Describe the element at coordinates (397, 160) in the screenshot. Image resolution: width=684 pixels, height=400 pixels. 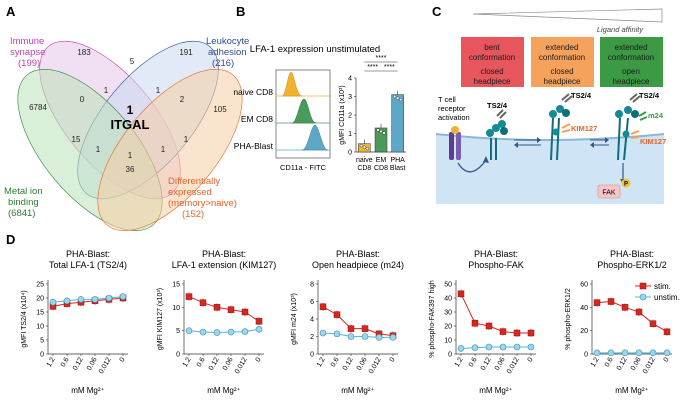
I see `bar-category-label: PHA` at that location.